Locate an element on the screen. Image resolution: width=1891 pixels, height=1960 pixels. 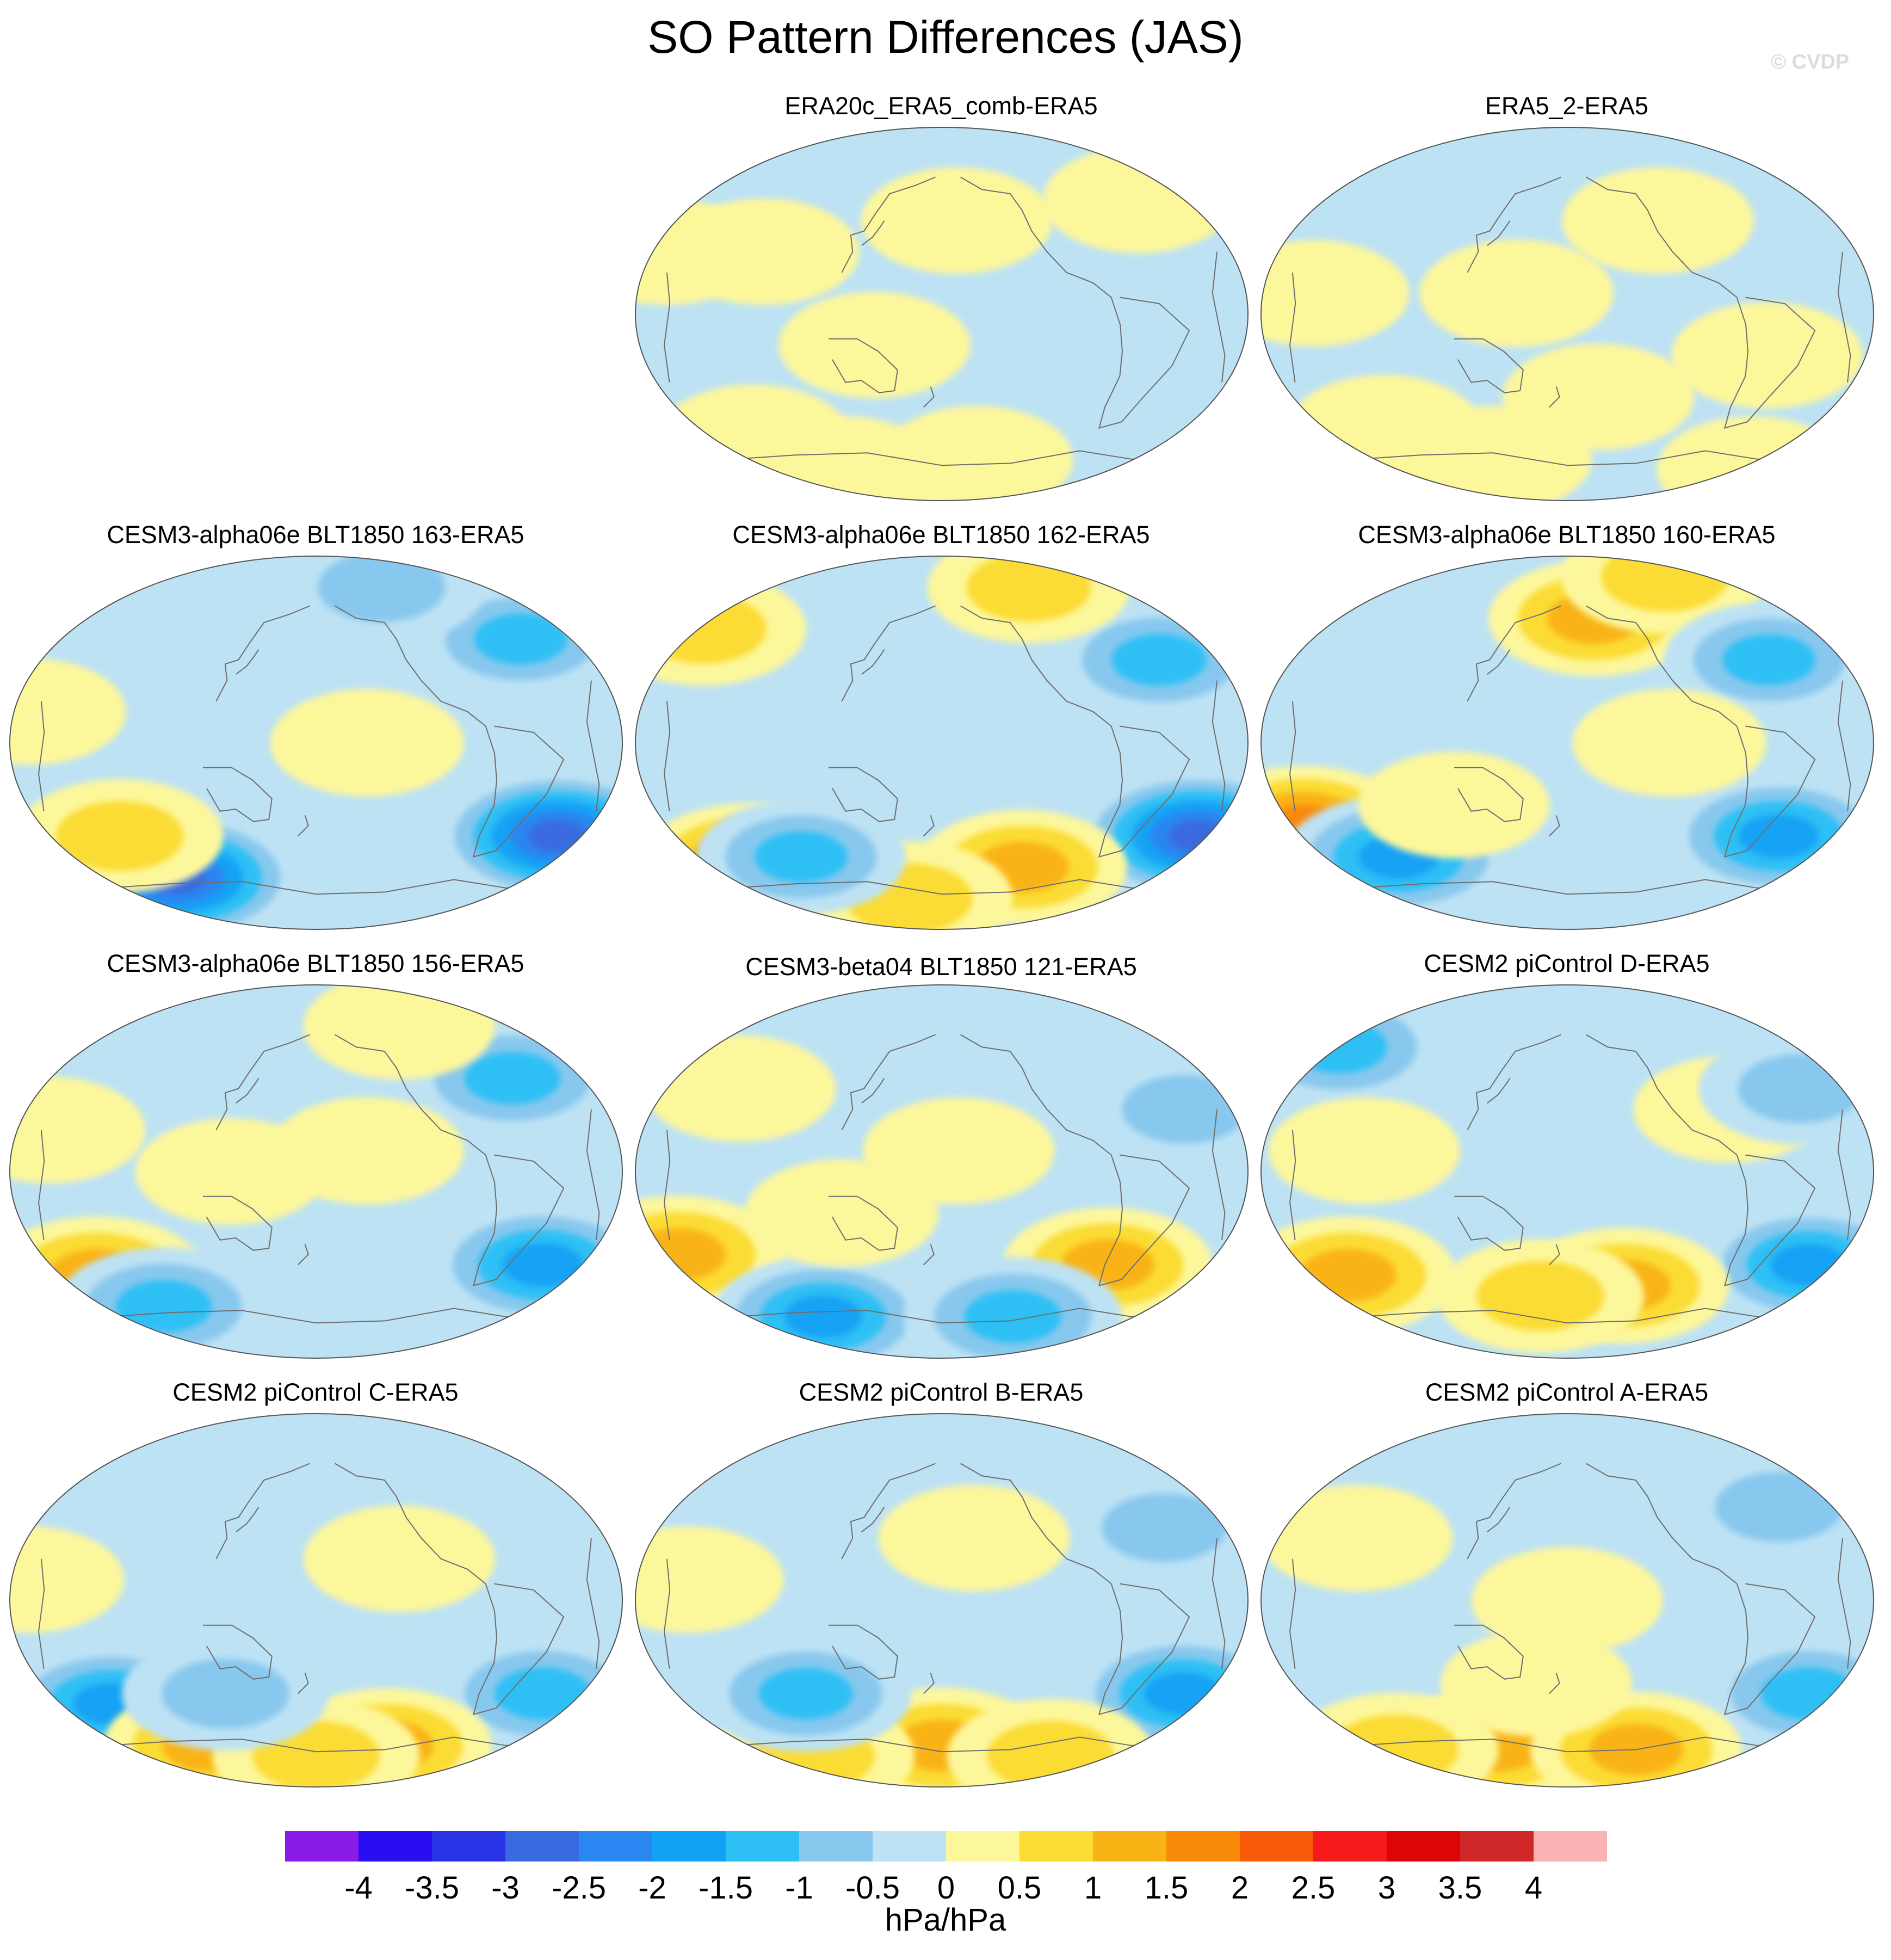
map-panel-pic is located at coordinates (316, 1600).